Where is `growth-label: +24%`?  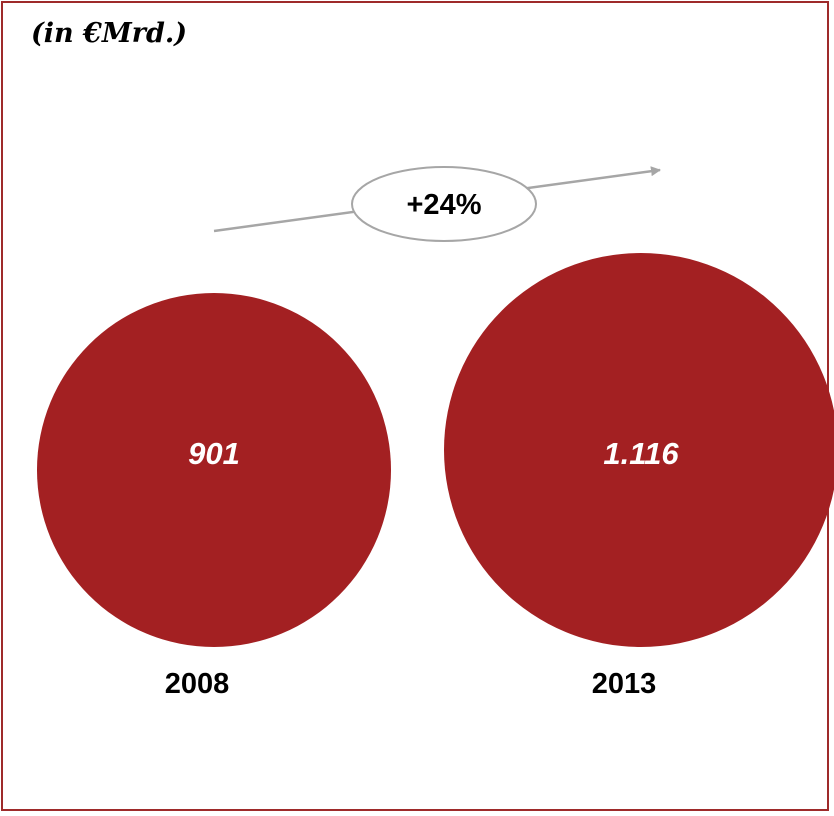
growth-label: +24% is located at coordinates (444, 205).